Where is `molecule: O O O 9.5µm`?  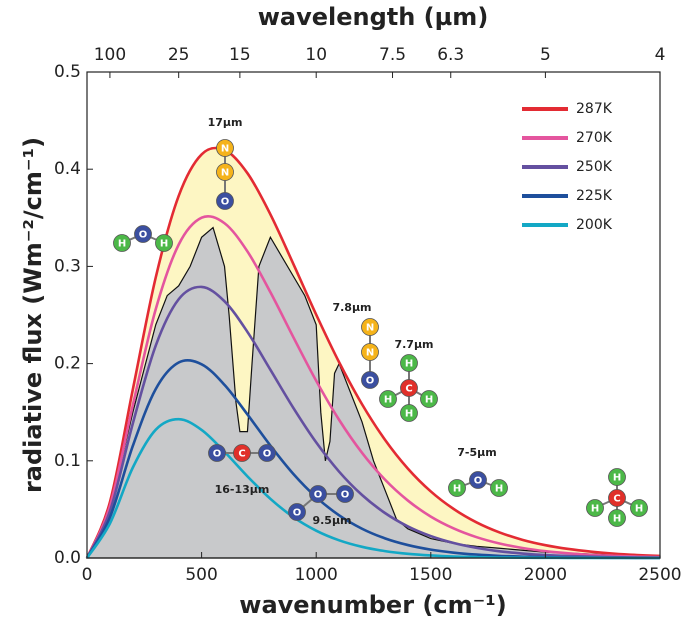 molecule: O O O 9.5µm is located at coordinates (321, 506).